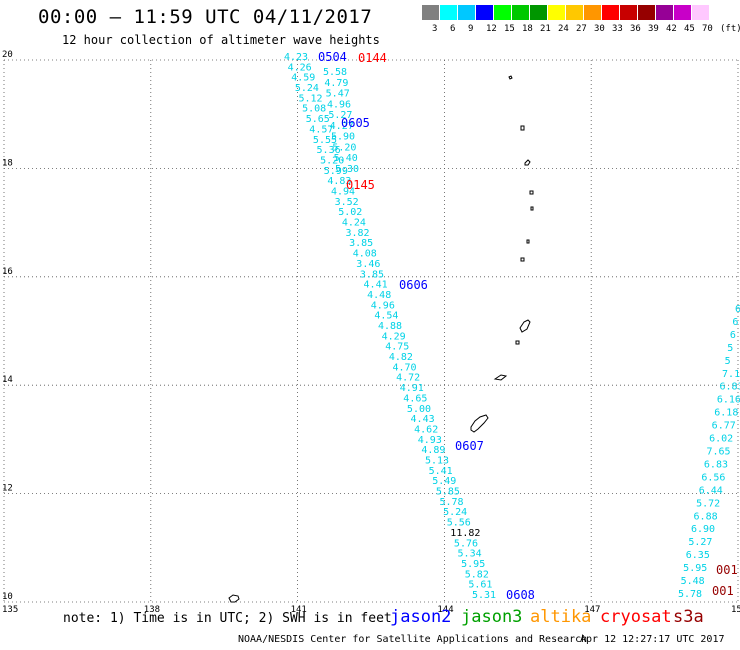 This screenshot has width=740, height=650. I want to click on wave-height-value: 5.99, so click(336, 171).